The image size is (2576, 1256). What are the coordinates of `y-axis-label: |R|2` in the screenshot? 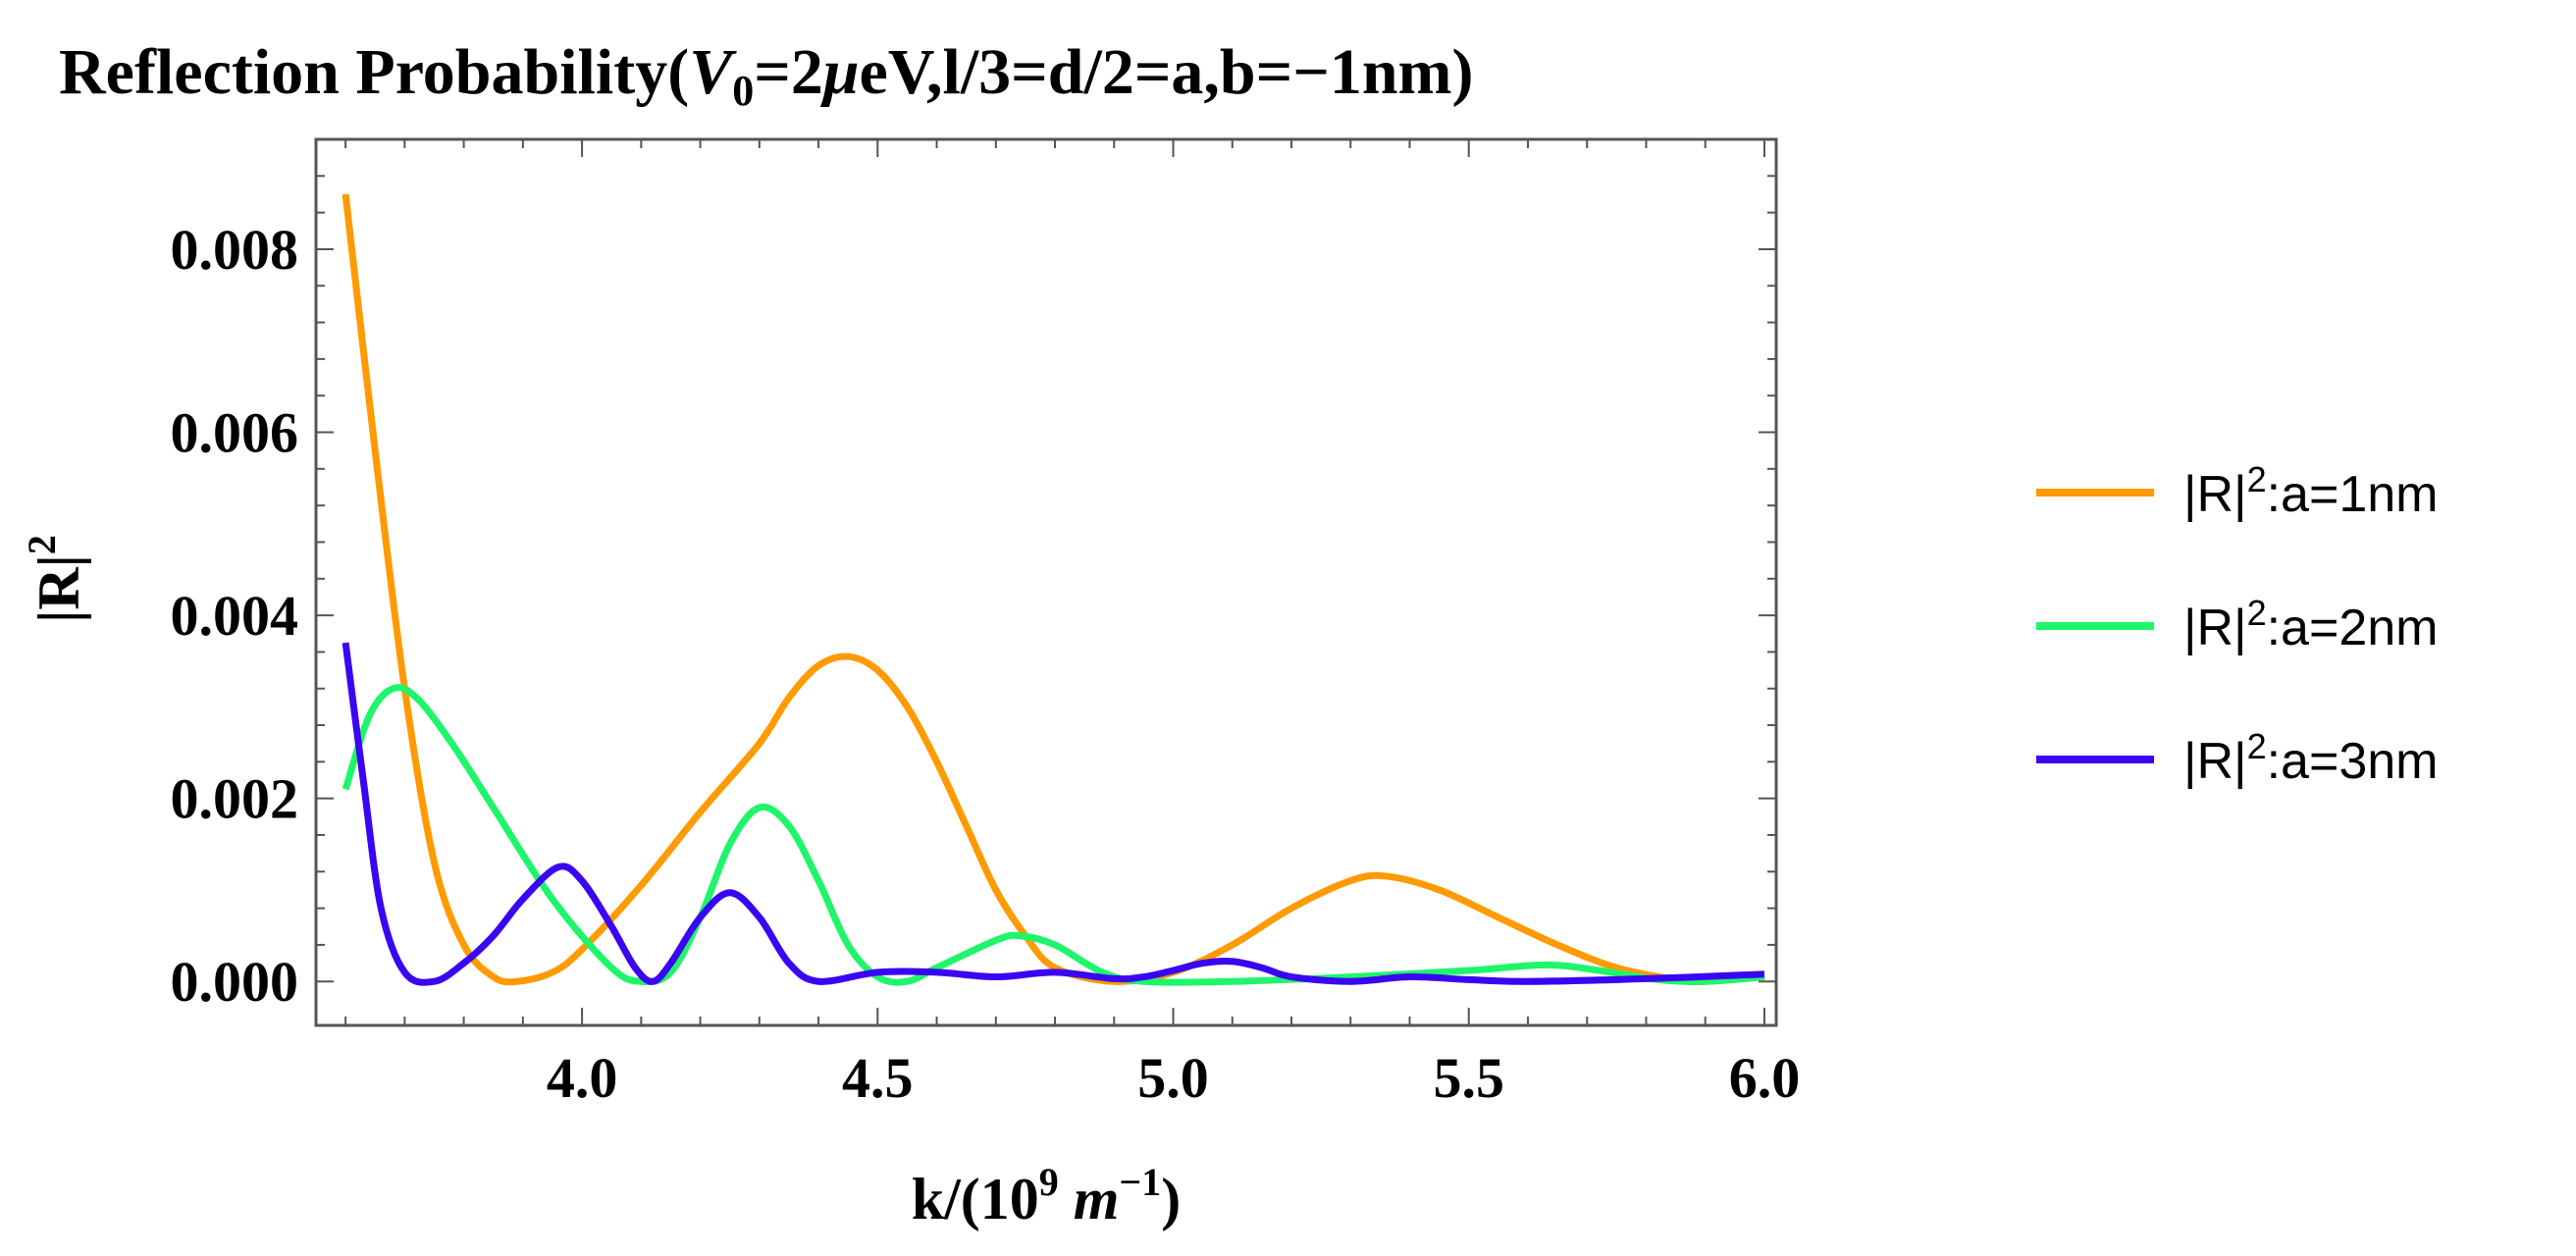 It's located at (55, 579).